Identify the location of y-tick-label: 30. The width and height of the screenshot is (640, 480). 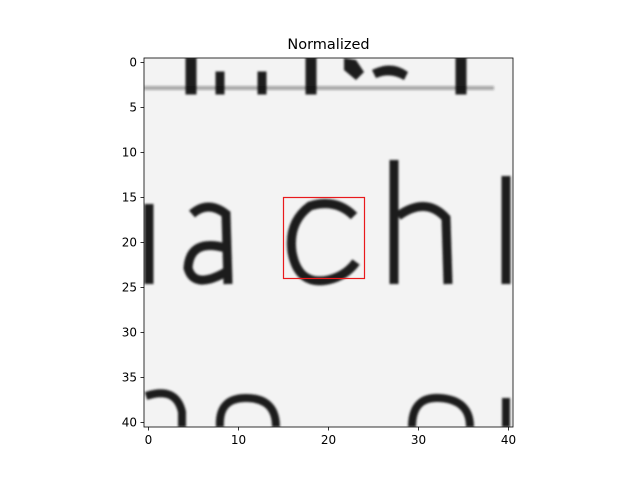
(129, 333).